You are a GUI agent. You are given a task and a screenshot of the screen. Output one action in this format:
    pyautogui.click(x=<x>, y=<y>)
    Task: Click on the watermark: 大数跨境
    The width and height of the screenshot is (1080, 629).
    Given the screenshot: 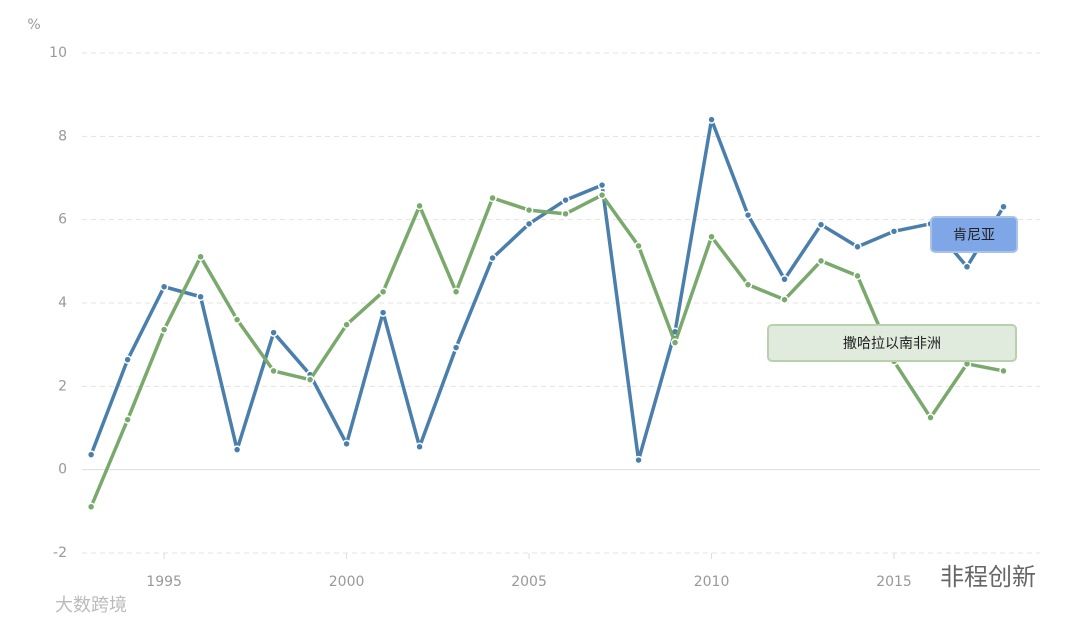 What is the action you would take?
    pyautogui.click(x=91, y=605)
    